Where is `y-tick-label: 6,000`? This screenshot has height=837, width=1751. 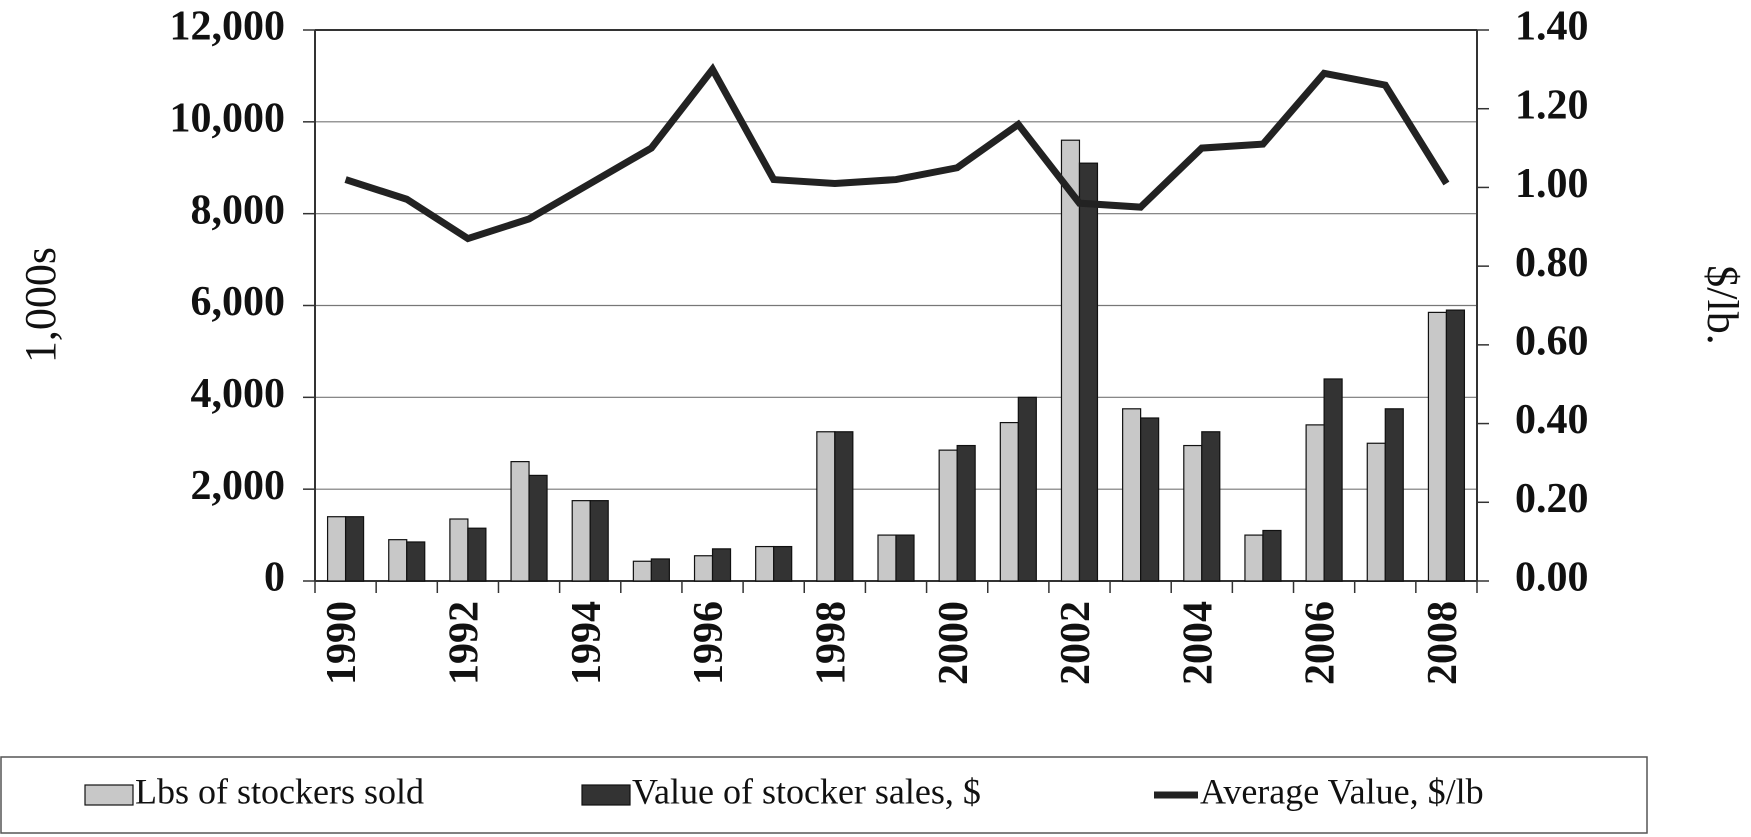 y-tick-label: 6,000 is located at coordinates (238, 302).